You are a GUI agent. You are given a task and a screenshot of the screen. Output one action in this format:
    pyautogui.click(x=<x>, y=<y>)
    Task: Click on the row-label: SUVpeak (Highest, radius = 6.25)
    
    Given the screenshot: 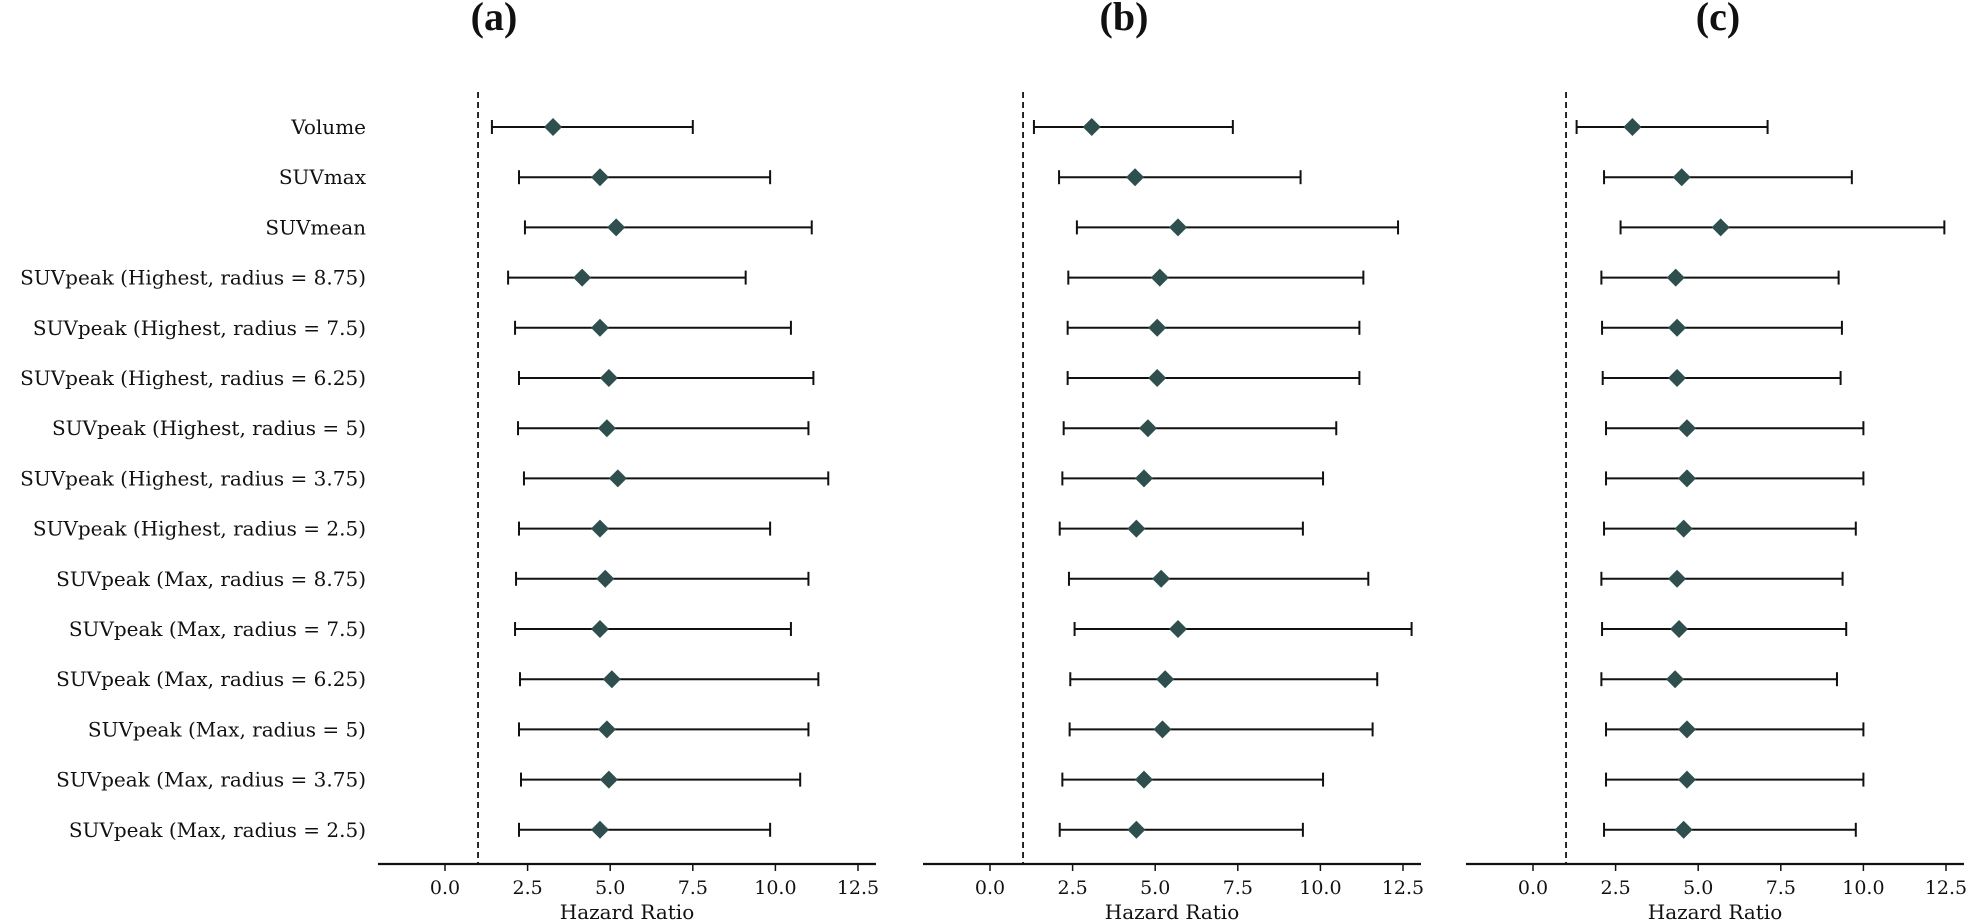 What is the action you would take?
    pyautogui.click(x=193, y=378)
    